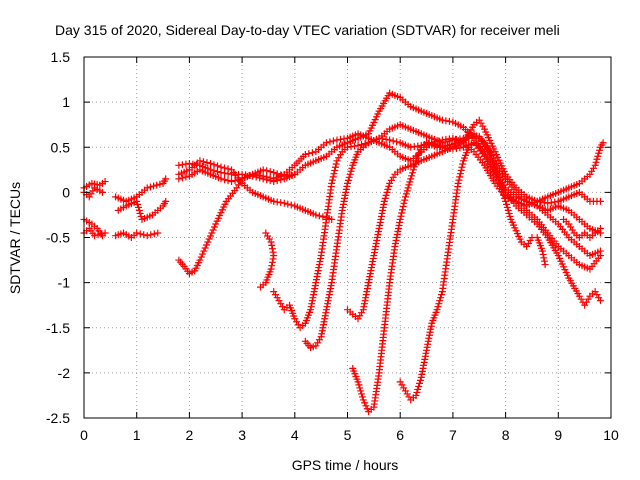 The width and height of the screenshot is (640, 480). What do you see at coordinates (400, 435) in the screenshot?
I see `x-tick-label: 6` at bounding box center [400, 435].